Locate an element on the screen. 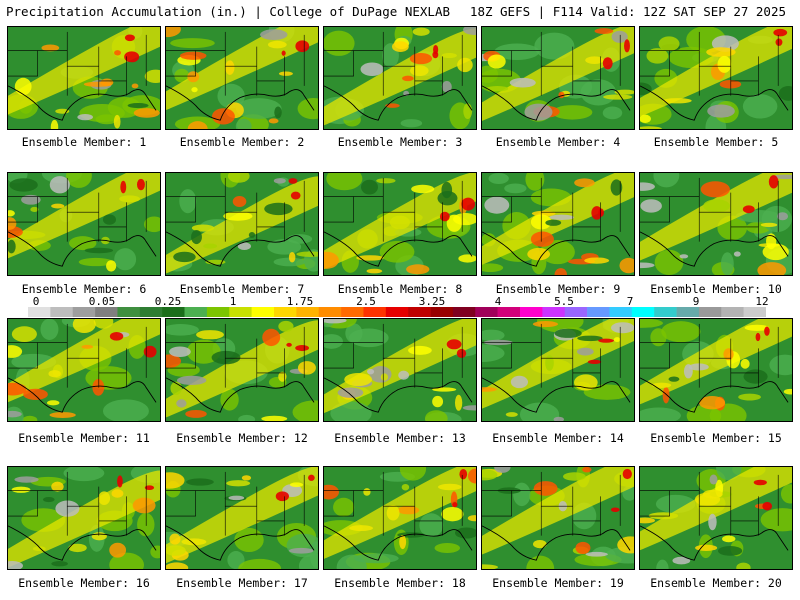  panel-label: Ensemble Member: 10 is located at coordinates (716, 289).